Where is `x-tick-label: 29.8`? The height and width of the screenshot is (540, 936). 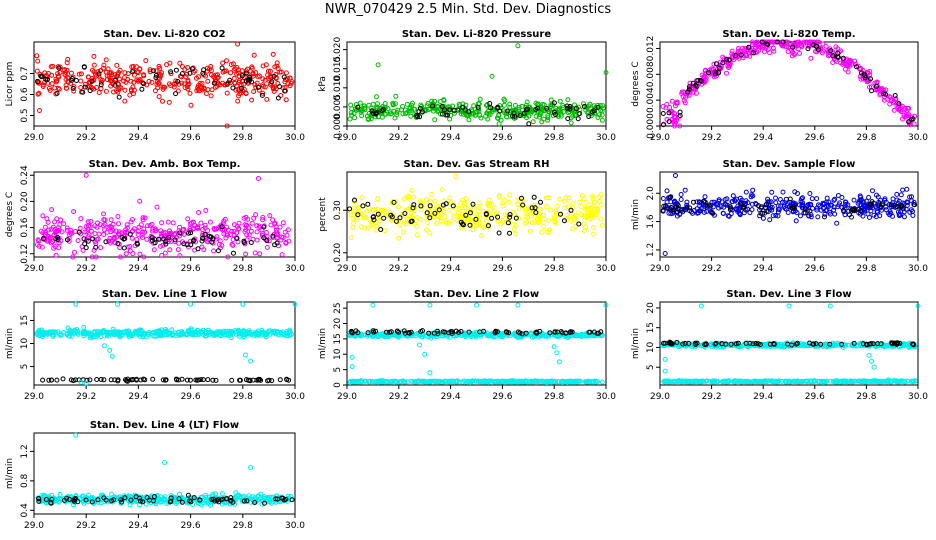
x-tick-label: 29.8 is located at coordinates (243, 397).